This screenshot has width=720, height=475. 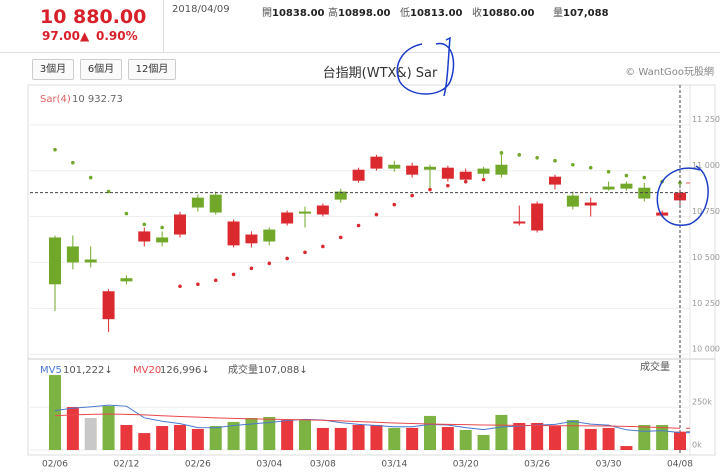 What do you see at coordinates (706, 303) in the screenshot?
I see `y-tick-label: 10 250` at bounding box center [706, 303].